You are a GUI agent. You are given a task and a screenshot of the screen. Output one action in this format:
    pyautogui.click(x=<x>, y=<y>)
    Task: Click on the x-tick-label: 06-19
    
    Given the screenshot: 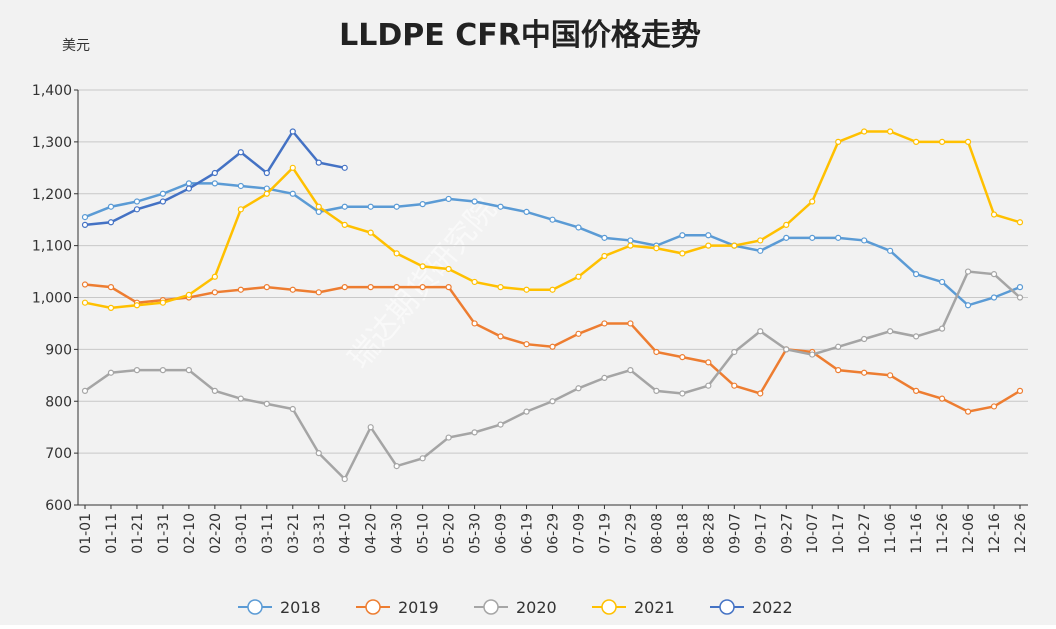 What is the action you would take?
    pyautogui.click(x=528, y=533)
    